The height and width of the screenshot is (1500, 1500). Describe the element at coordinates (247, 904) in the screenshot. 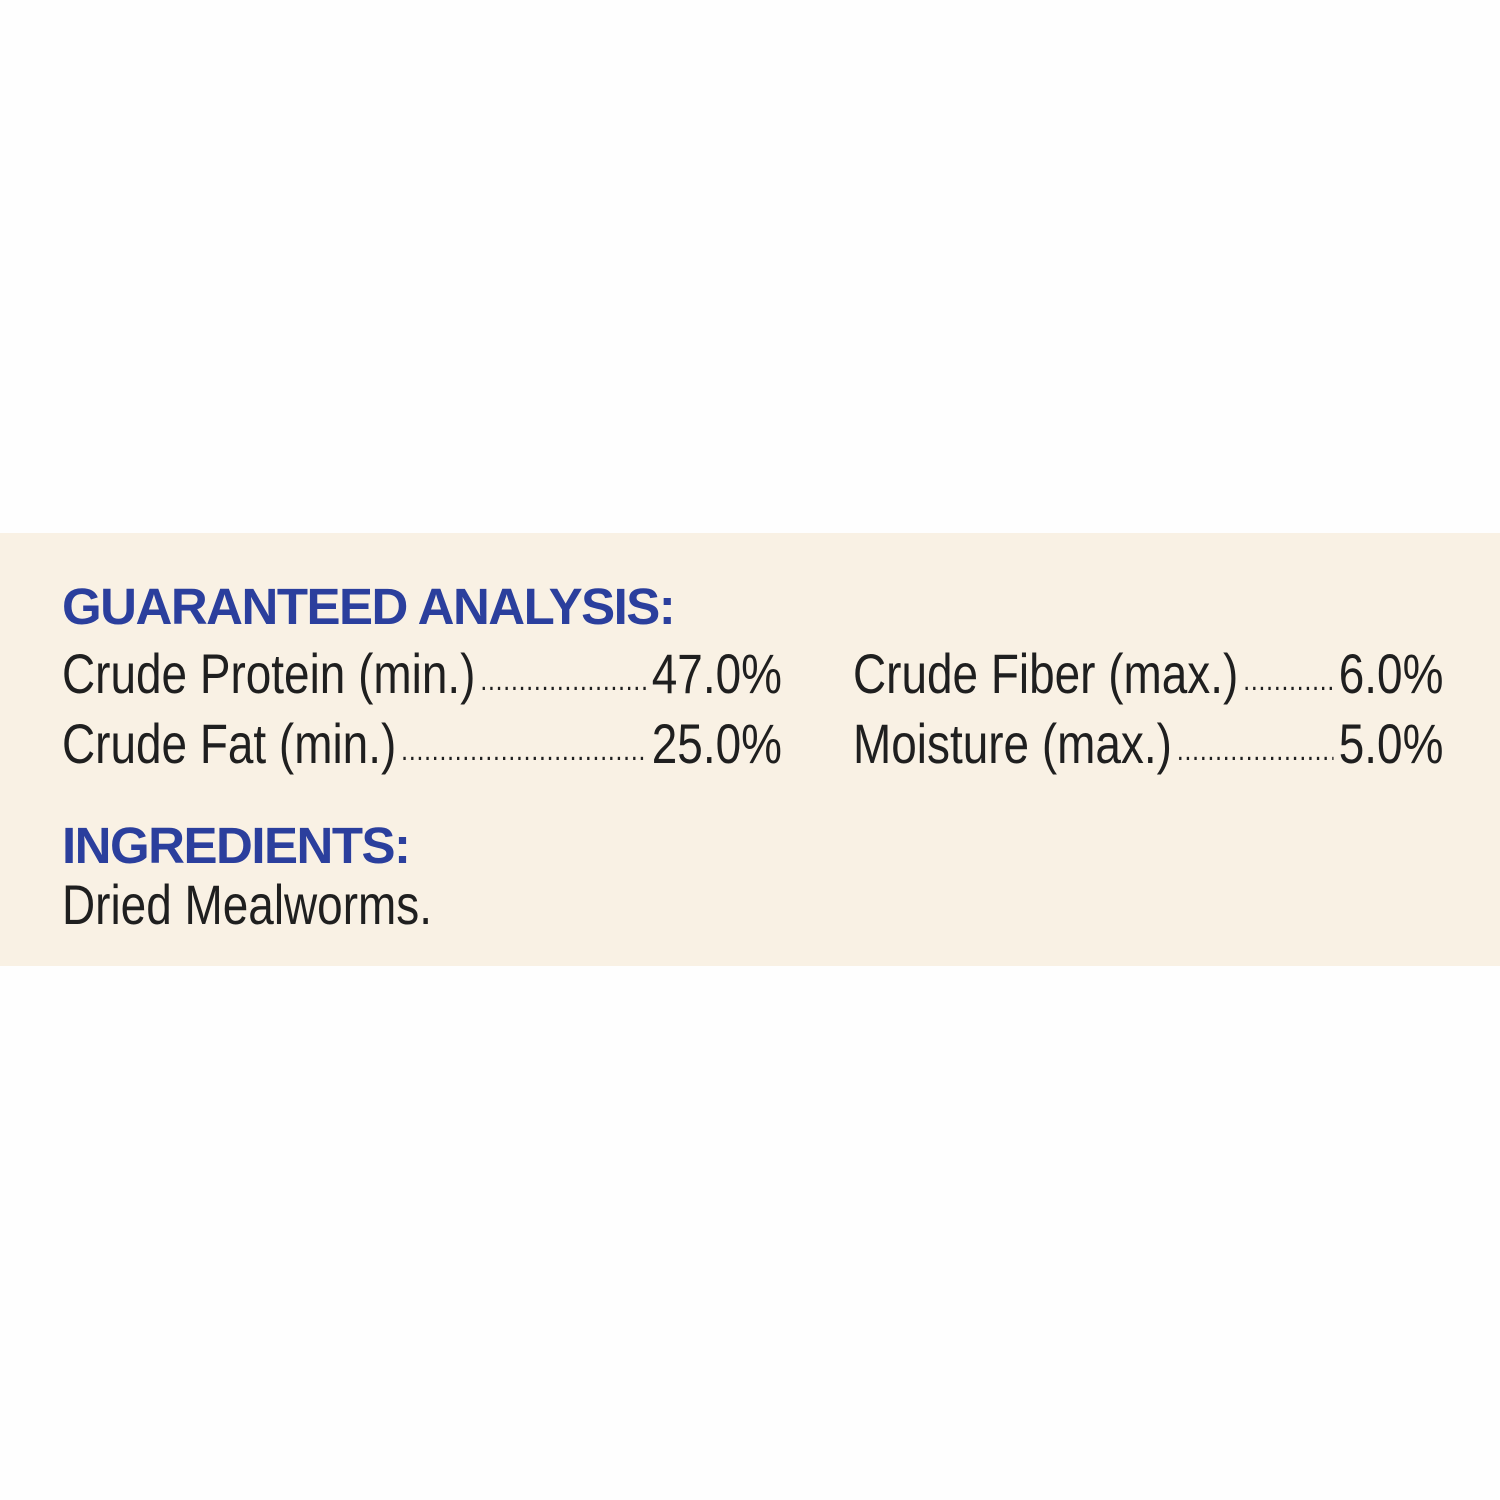

I see `ingredients-text: Dried Mealworms.` at that location.